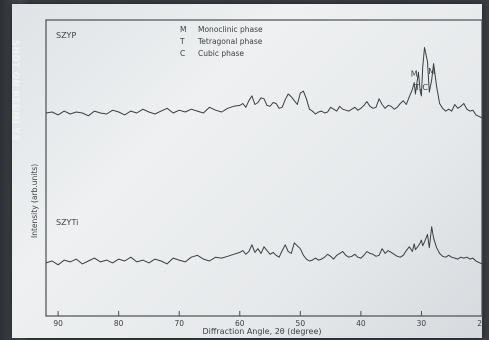 This screenshot has width=489, height=340. What do you see at coordinates (482, 323) in the screenshot?
I see `x-tick-label-20: 20` at bounding box center [482, 323].